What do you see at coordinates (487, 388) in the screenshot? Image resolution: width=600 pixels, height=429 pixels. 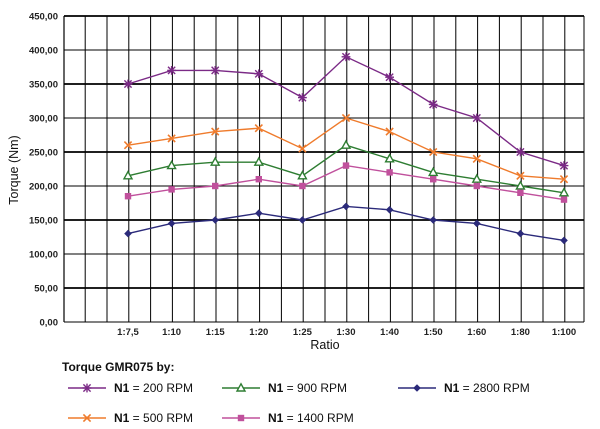 I see `legend-label: N1 = 2800 RPM` at bounding box center [487, 388].